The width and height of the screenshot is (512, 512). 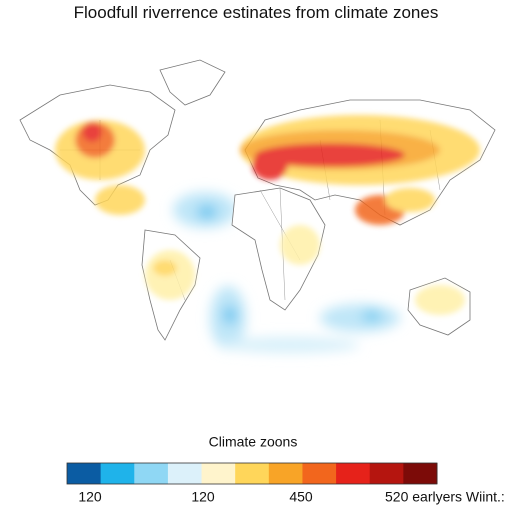 I want to click on ocean-zones, so click(x=286, y=272).